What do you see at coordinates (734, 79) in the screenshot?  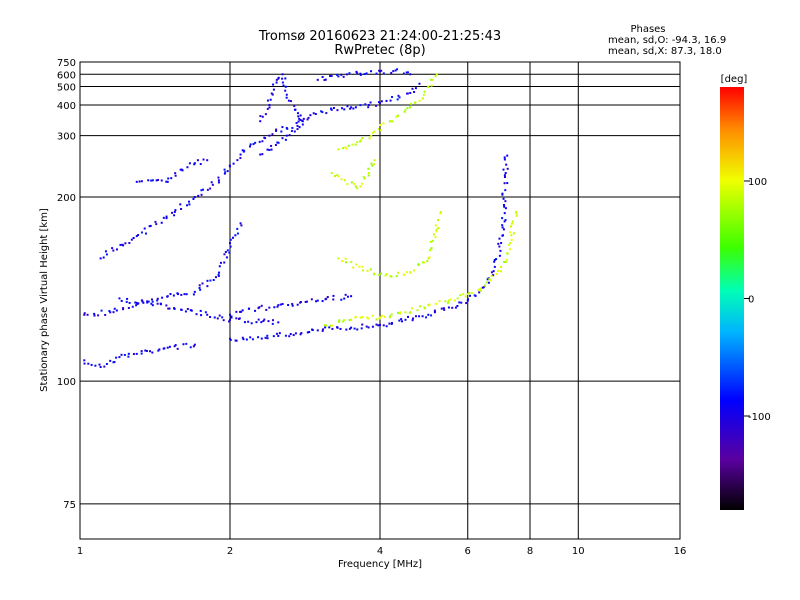 I see `colorbar-unit-label: [deg]` at bounding box center [734, 79].